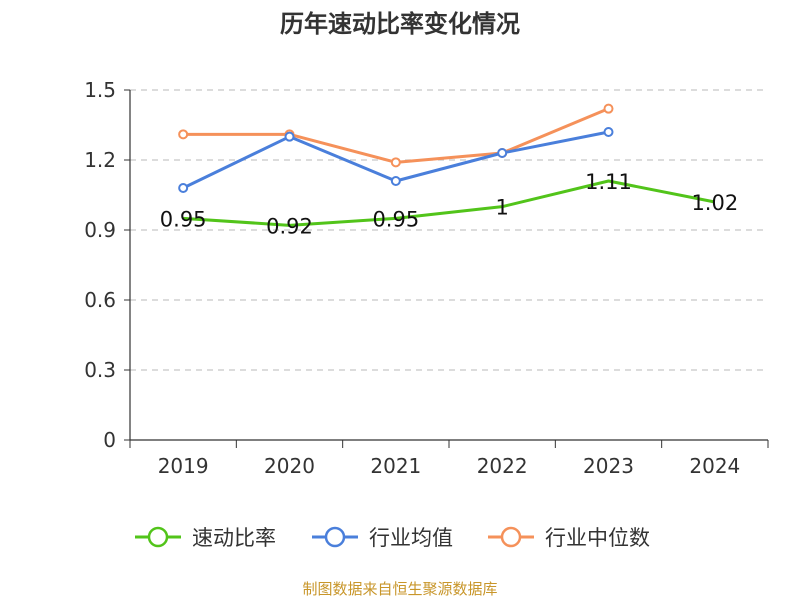 The image size is (800, 600). What do you see at coordinates (714, 203) in the screenshot?
I see `data-label: 1.02` at bounding box center [714, 203].